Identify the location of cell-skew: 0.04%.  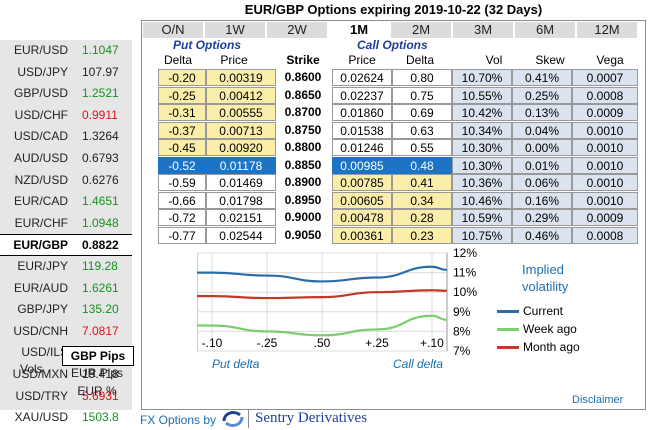
(542, 130).